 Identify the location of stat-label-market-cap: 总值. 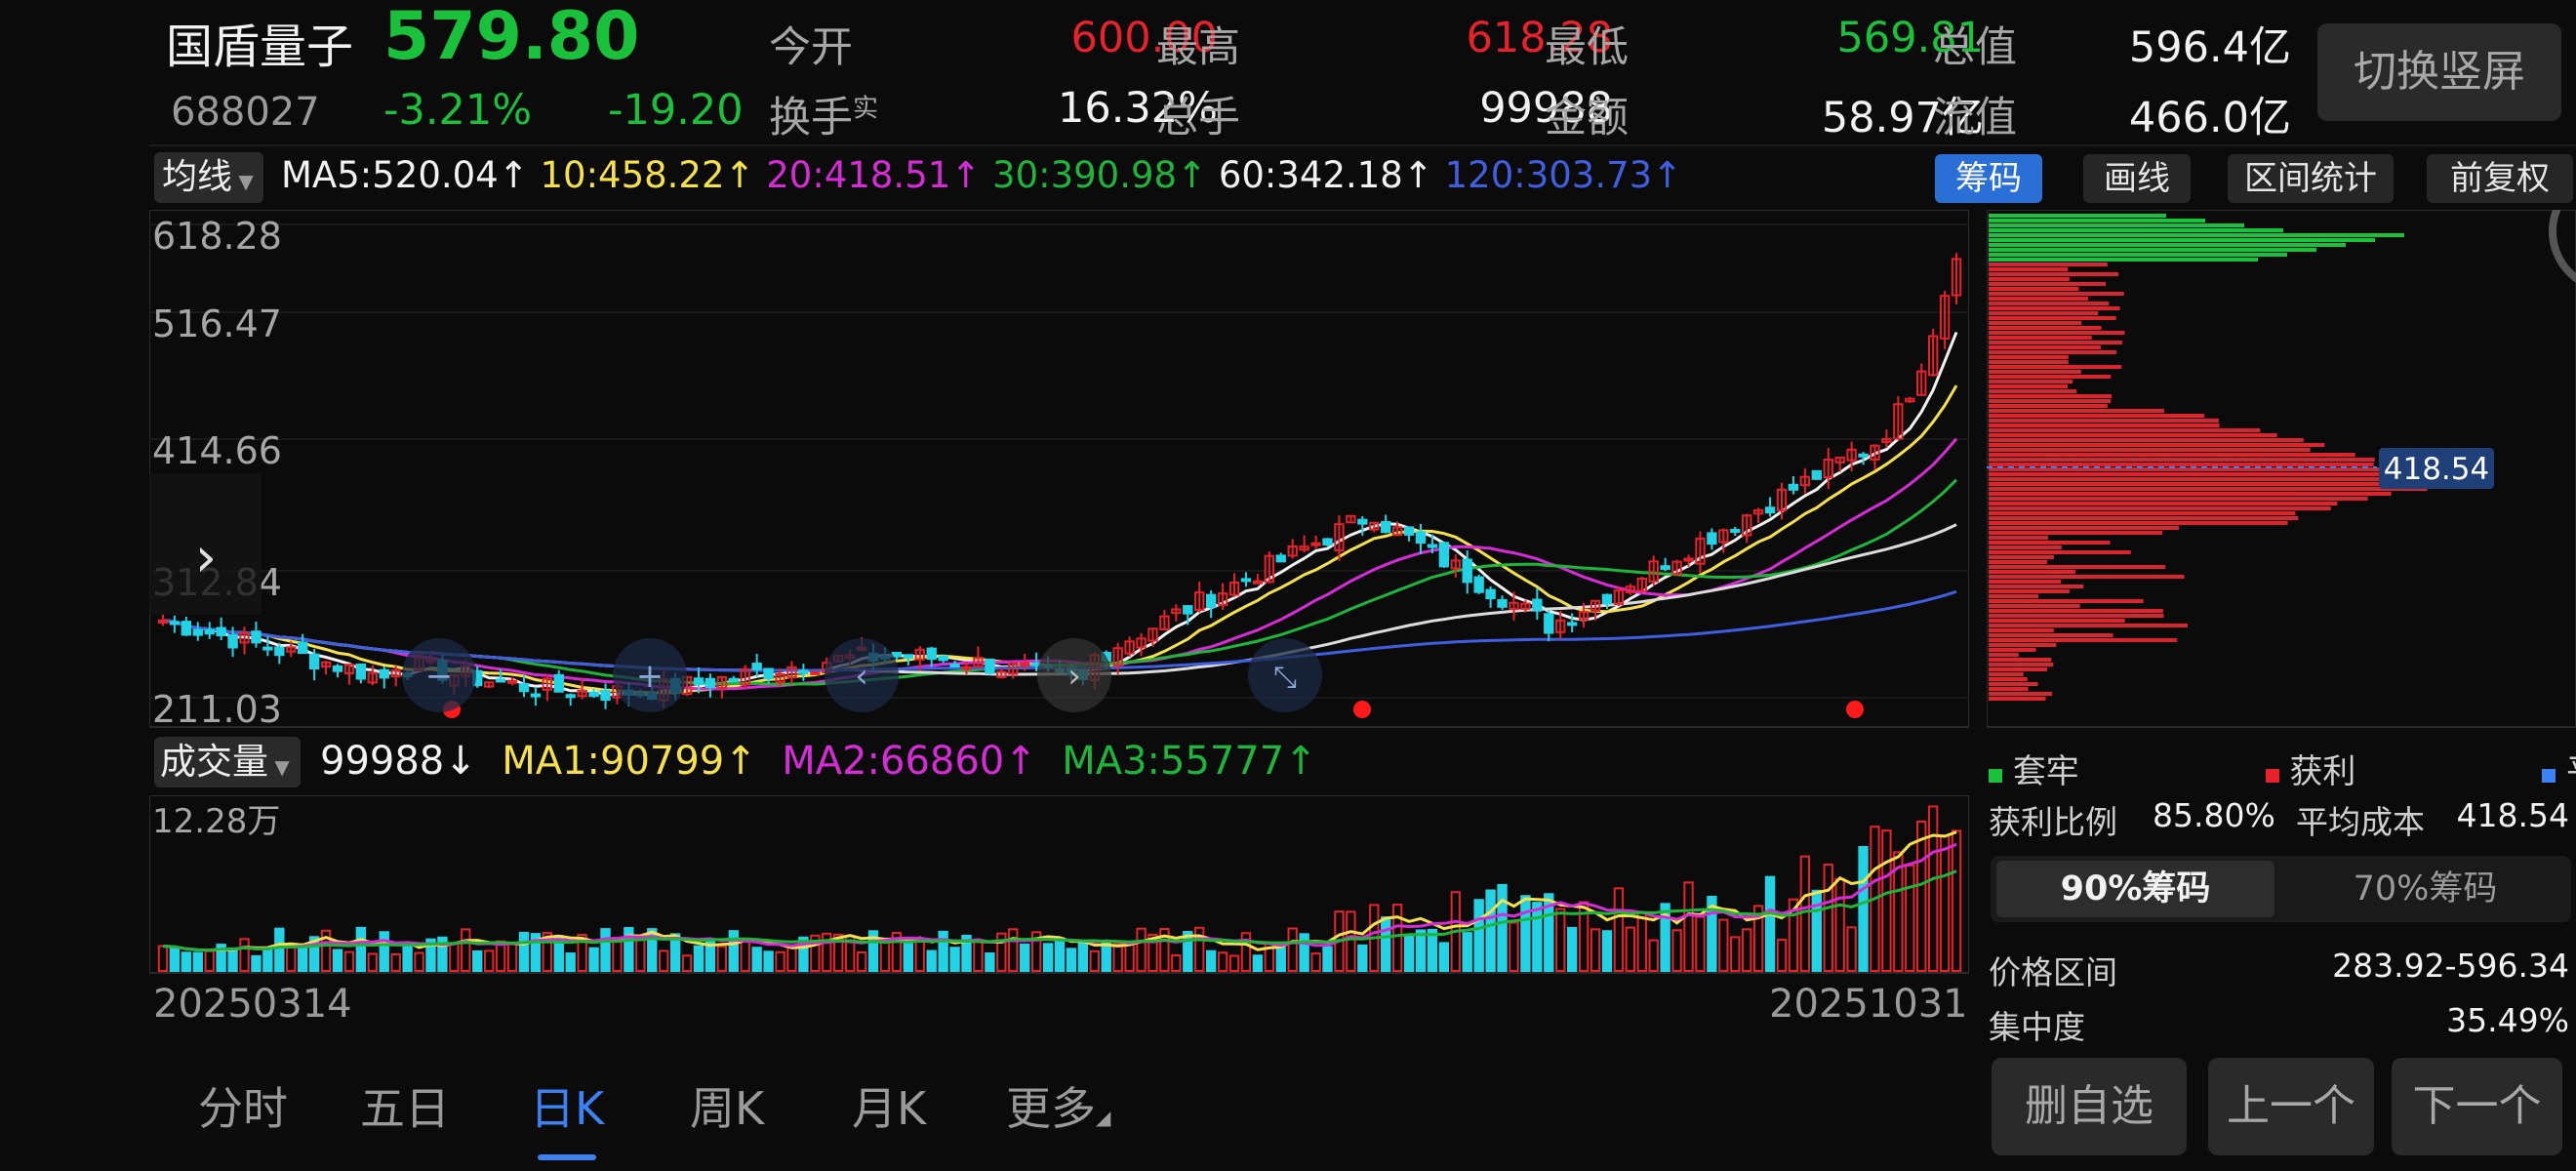
(1975, 47).